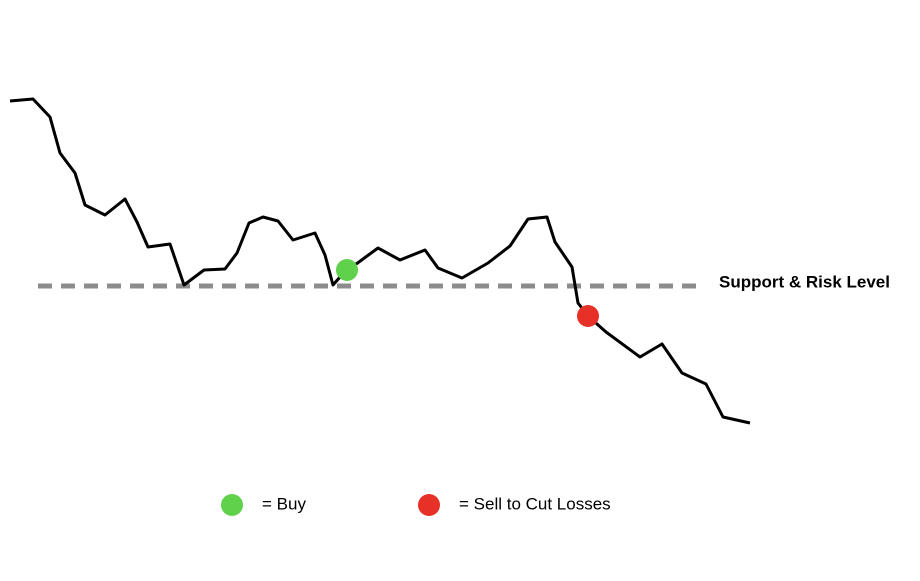 Image resolution: width=920 pixels, height=581 pixels. Describe the element at coordinates (804, 281) in the screenshot. I see `support-label: Support & Risk Level` at that location.